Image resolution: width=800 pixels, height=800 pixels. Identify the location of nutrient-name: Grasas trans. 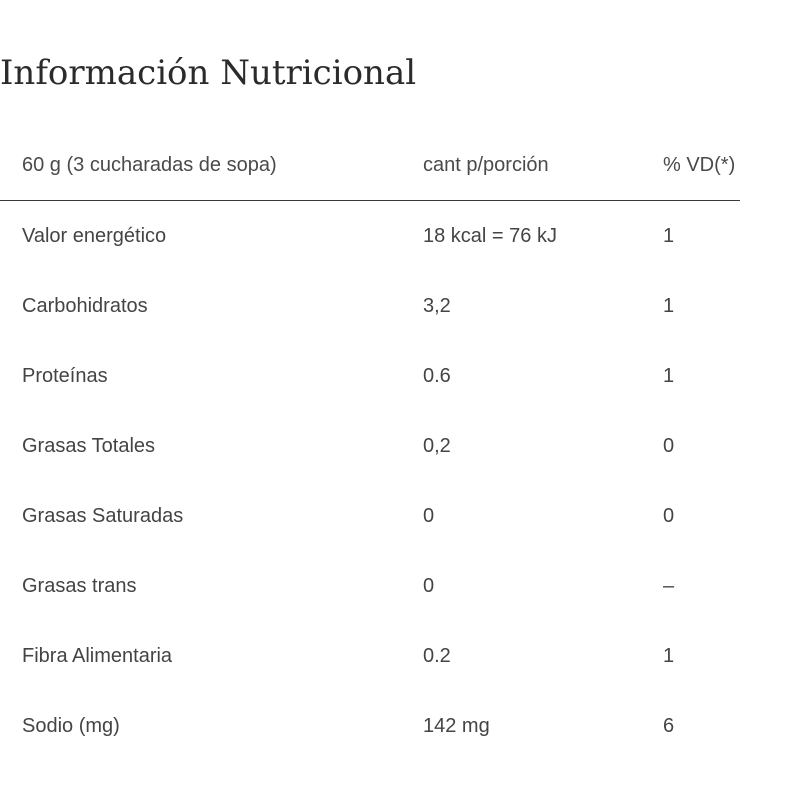
(79, 585).